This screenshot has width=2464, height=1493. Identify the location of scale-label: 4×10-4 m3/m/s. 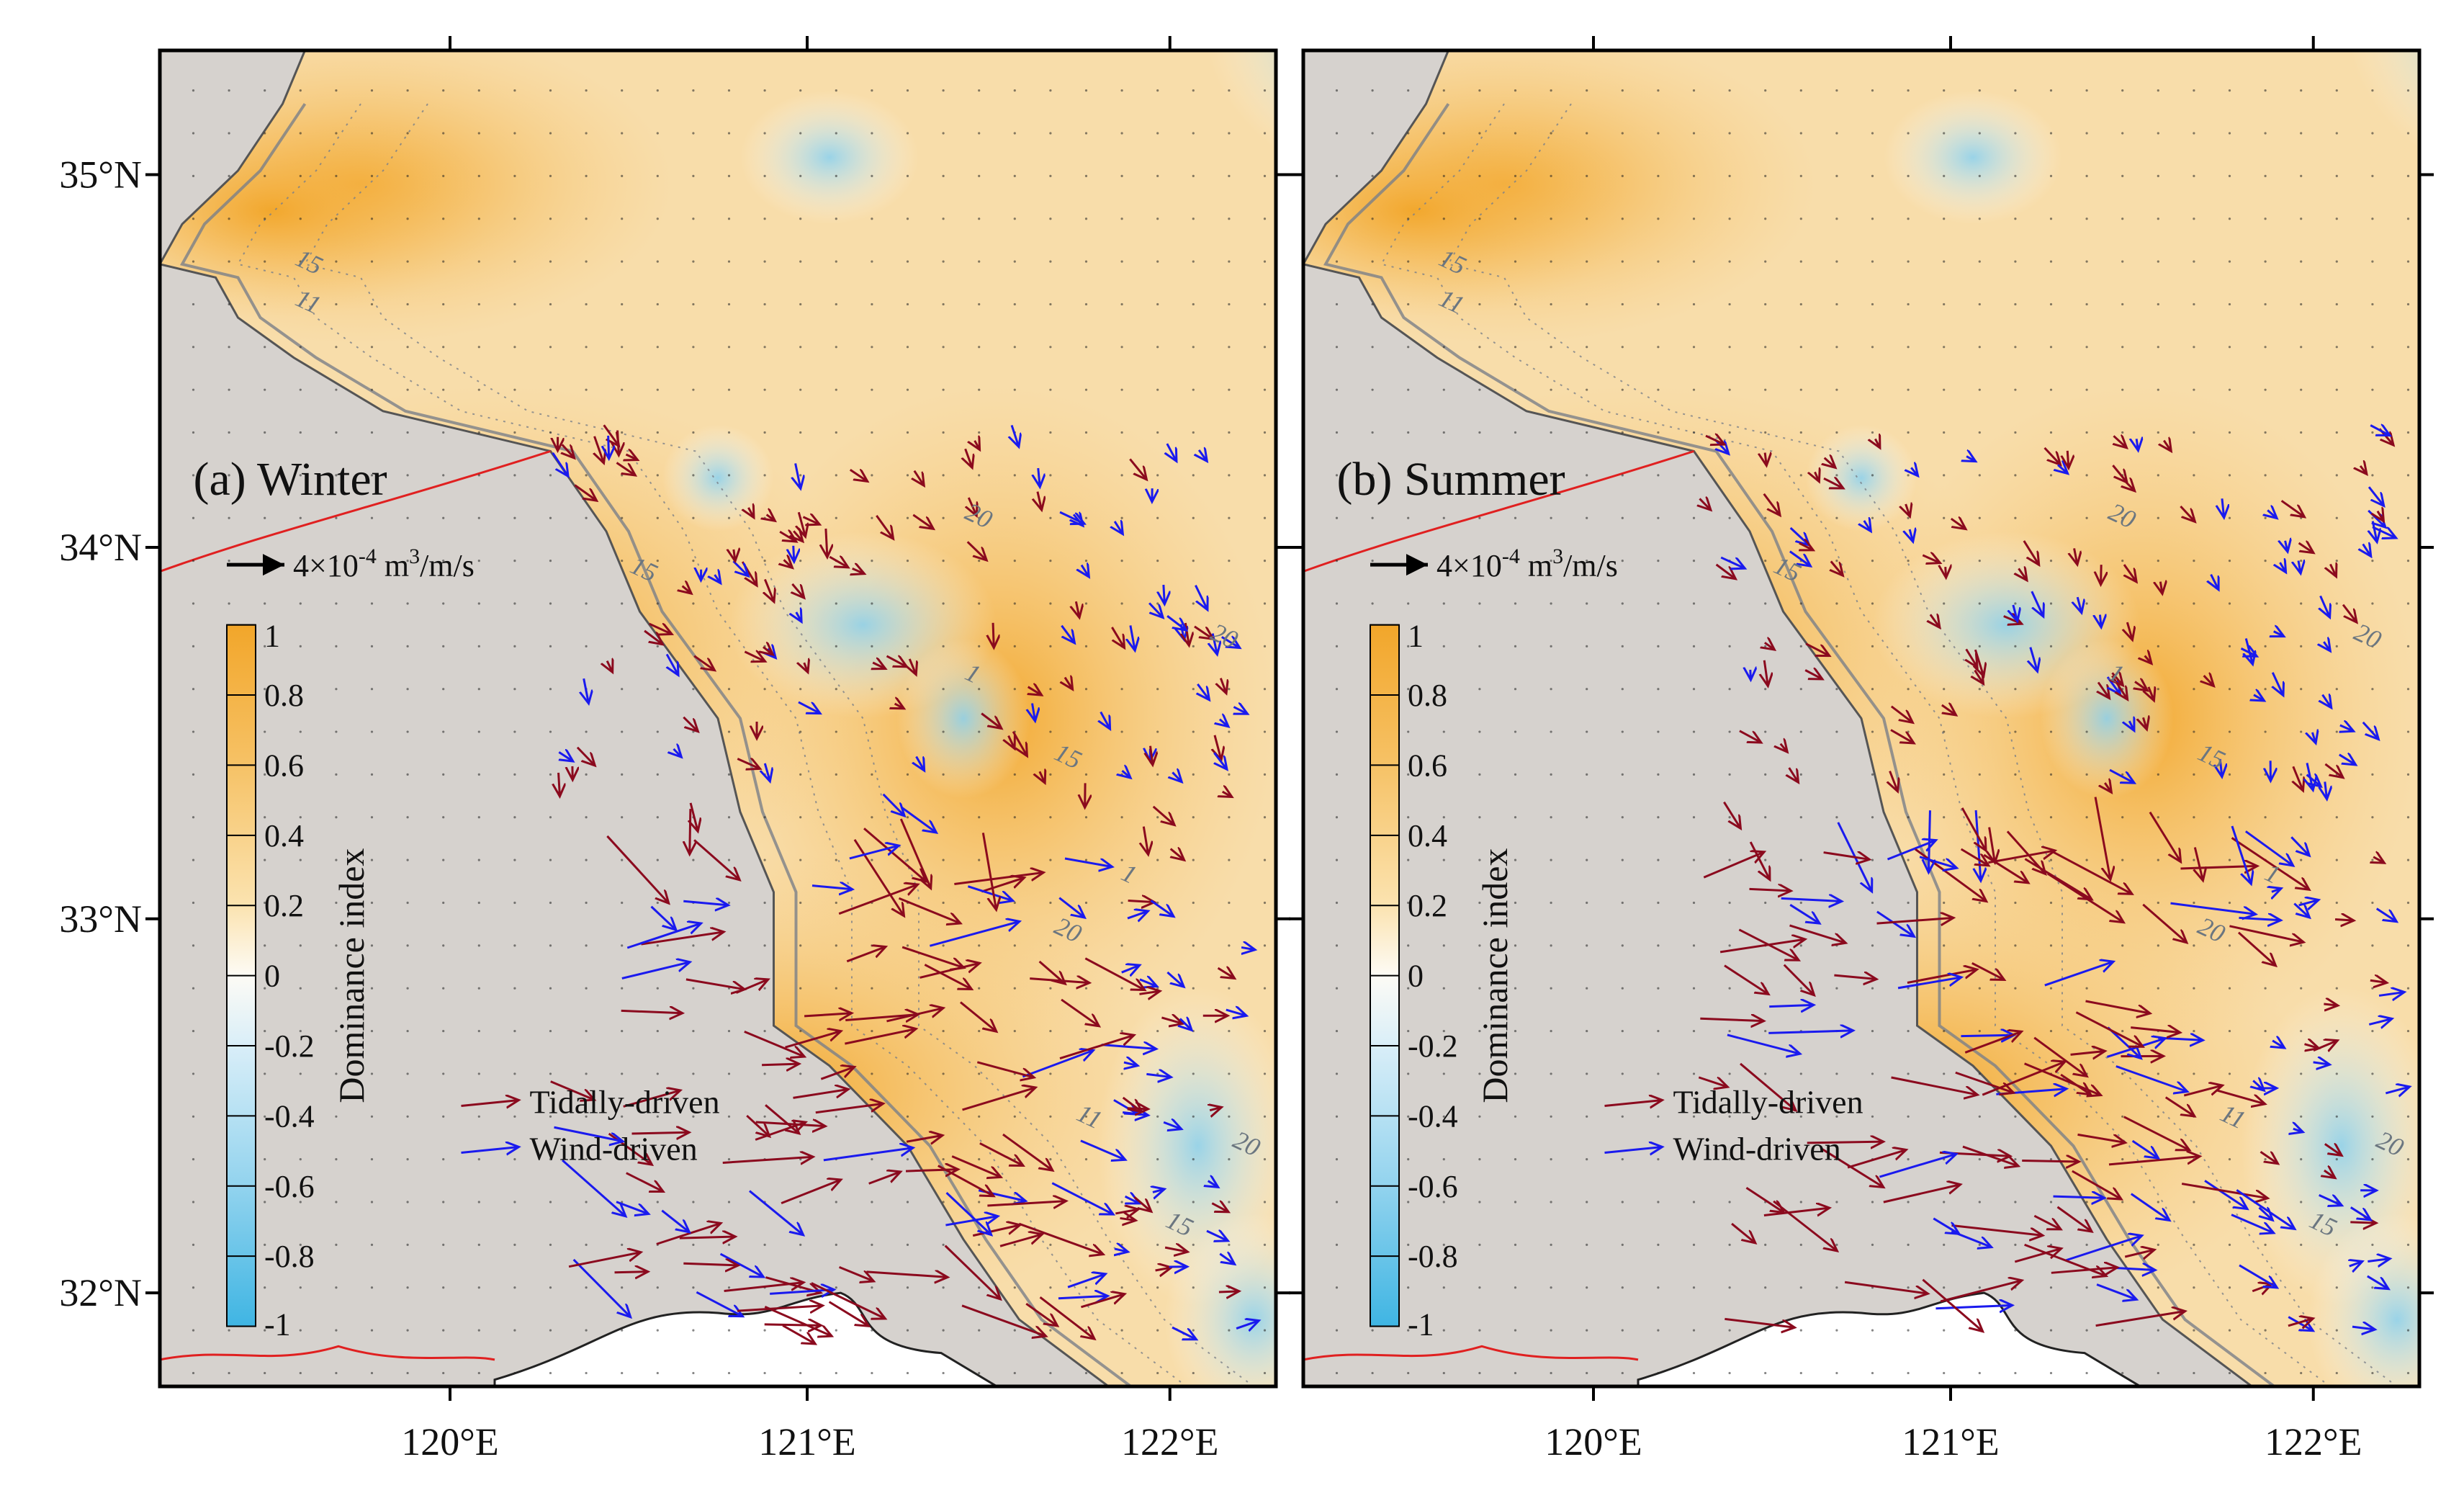
(1527, 563).